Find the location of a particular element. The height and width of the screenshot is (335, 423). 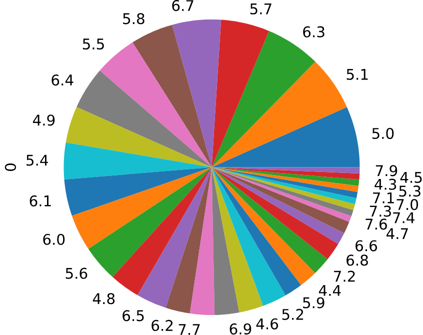

slice-label: 7.2 is located at coordinates (344, 276).